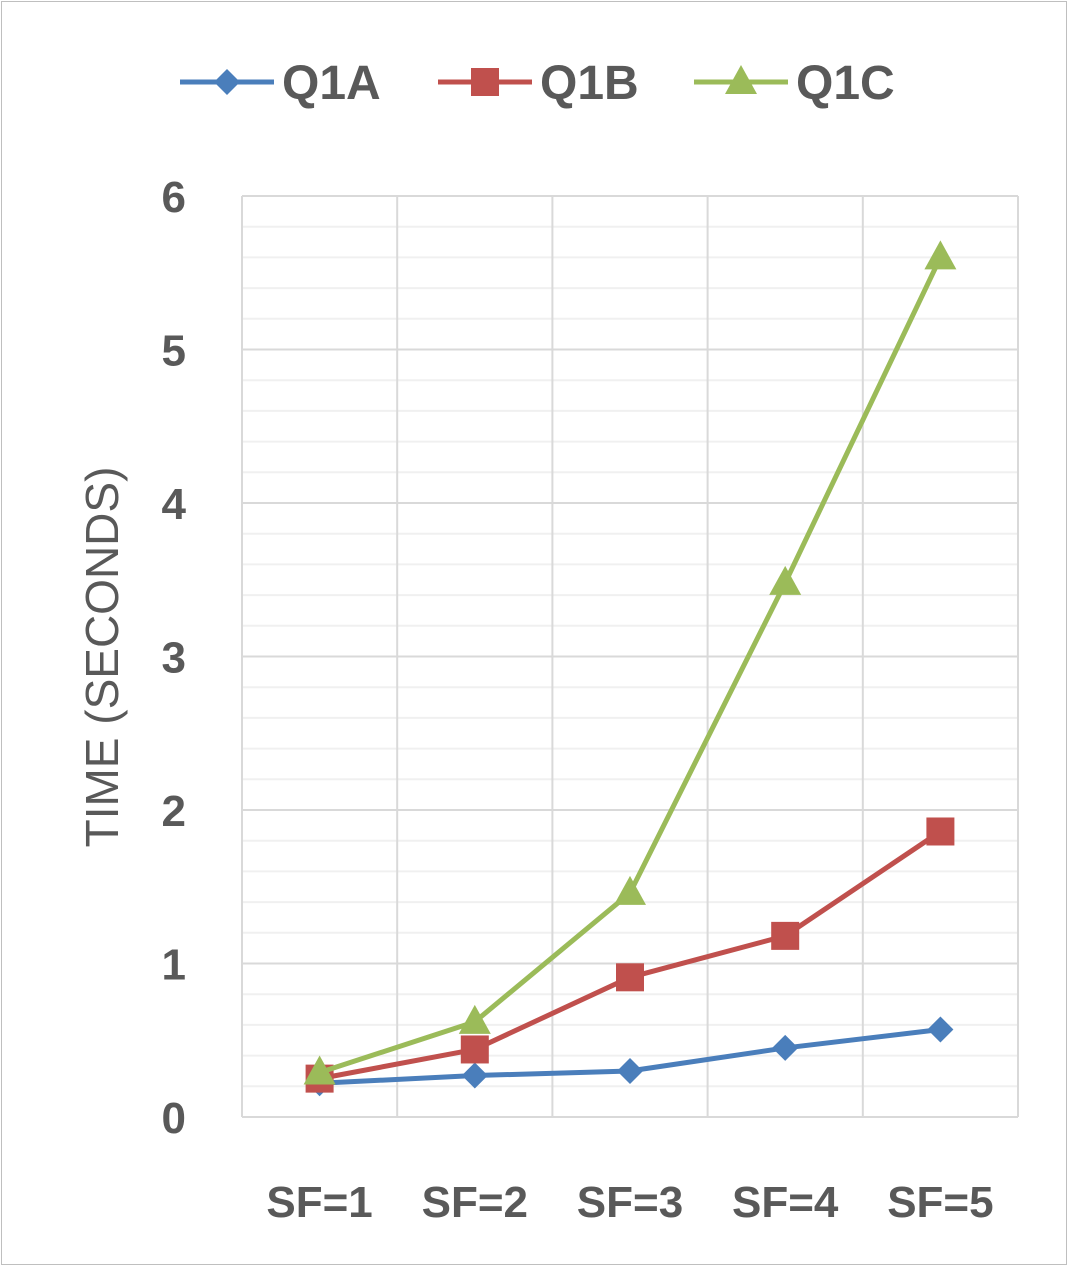 Image resolution: width=1070 pixels, height=1268 pixels. What do you see at coordinates (630, 955) in the screenshot?
I see `series-q1b` at bounding box center [630, 955].